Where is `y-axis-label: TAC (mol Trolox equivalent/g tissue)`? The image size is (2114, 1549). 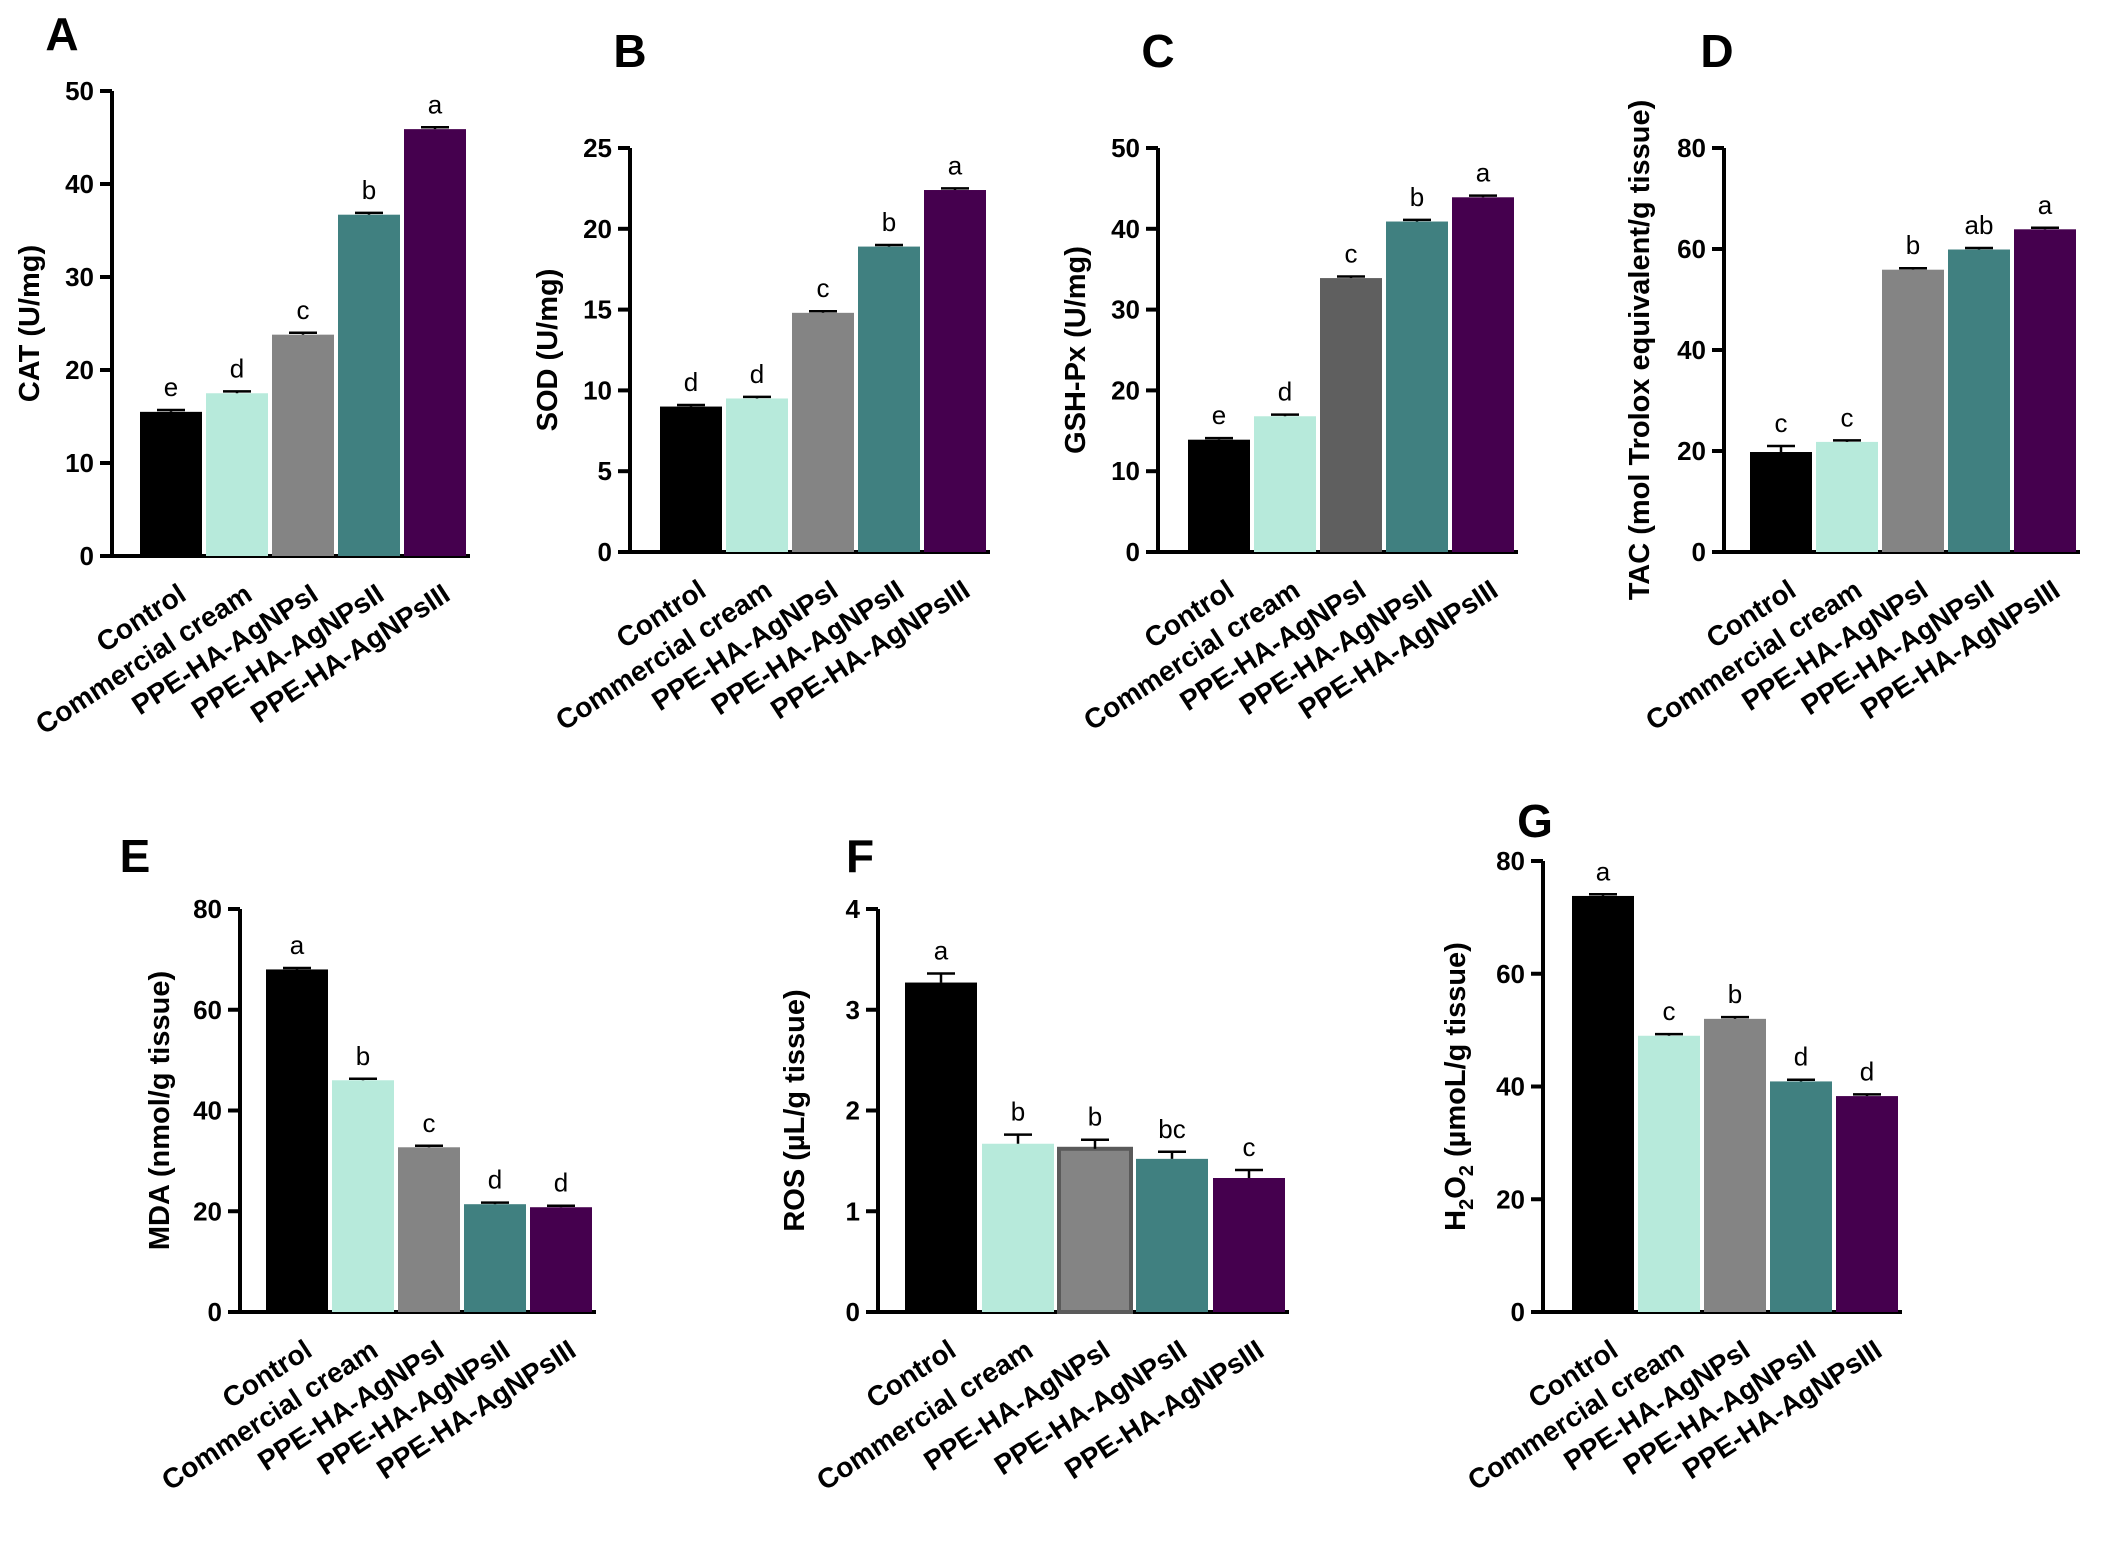
y-axis-label: TAC (mol Trolox equivalent/g tissue) is located at coordinates (1640, 350).